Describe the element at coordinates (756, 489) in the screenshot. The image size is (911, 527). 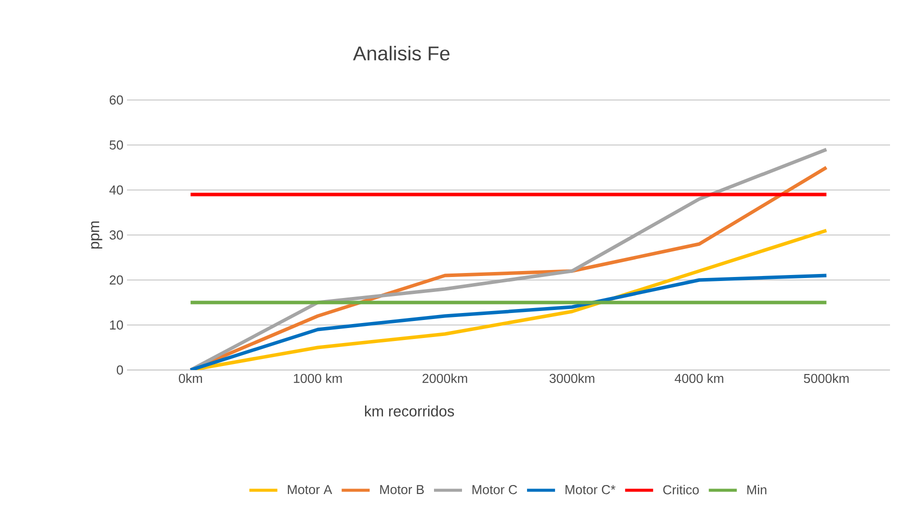
I see `legend-label: Min` at that location.